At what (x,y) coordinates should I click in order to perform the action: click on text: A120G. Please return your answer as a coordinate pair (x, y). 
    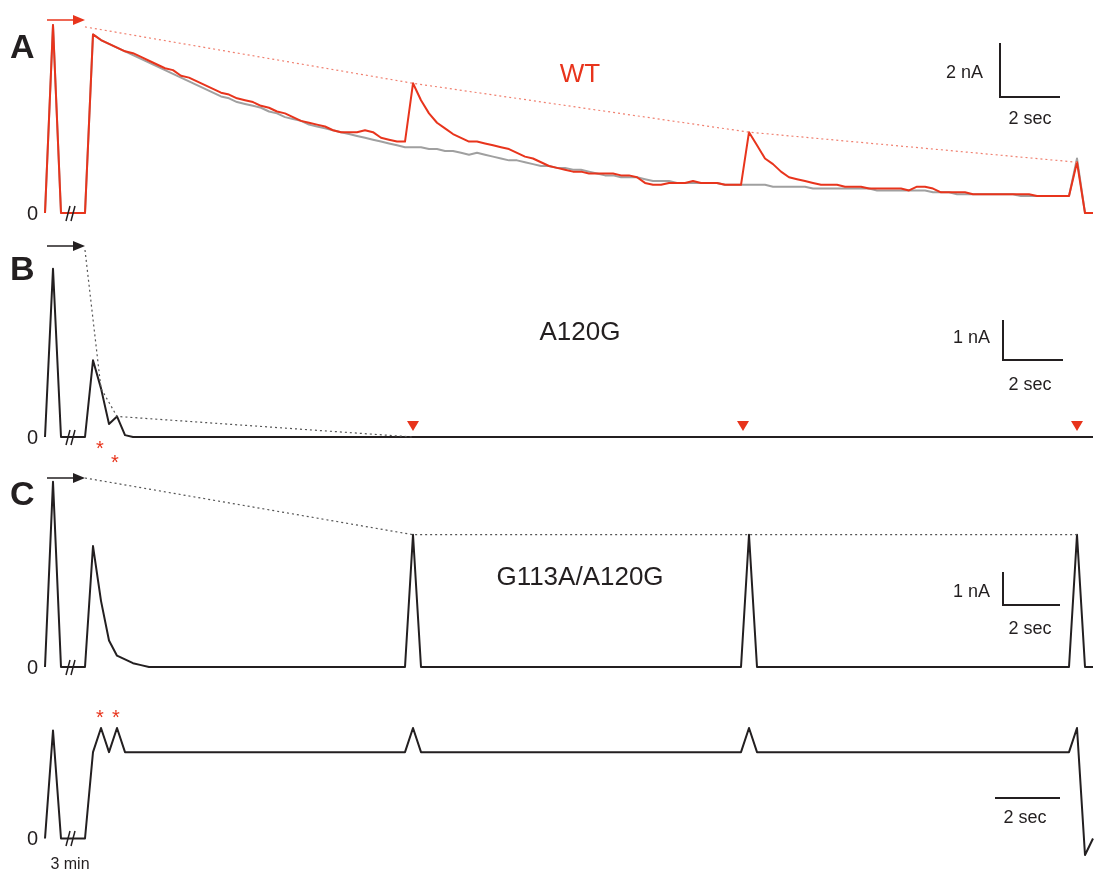
    Looking at the image, I should click on (580, 331).